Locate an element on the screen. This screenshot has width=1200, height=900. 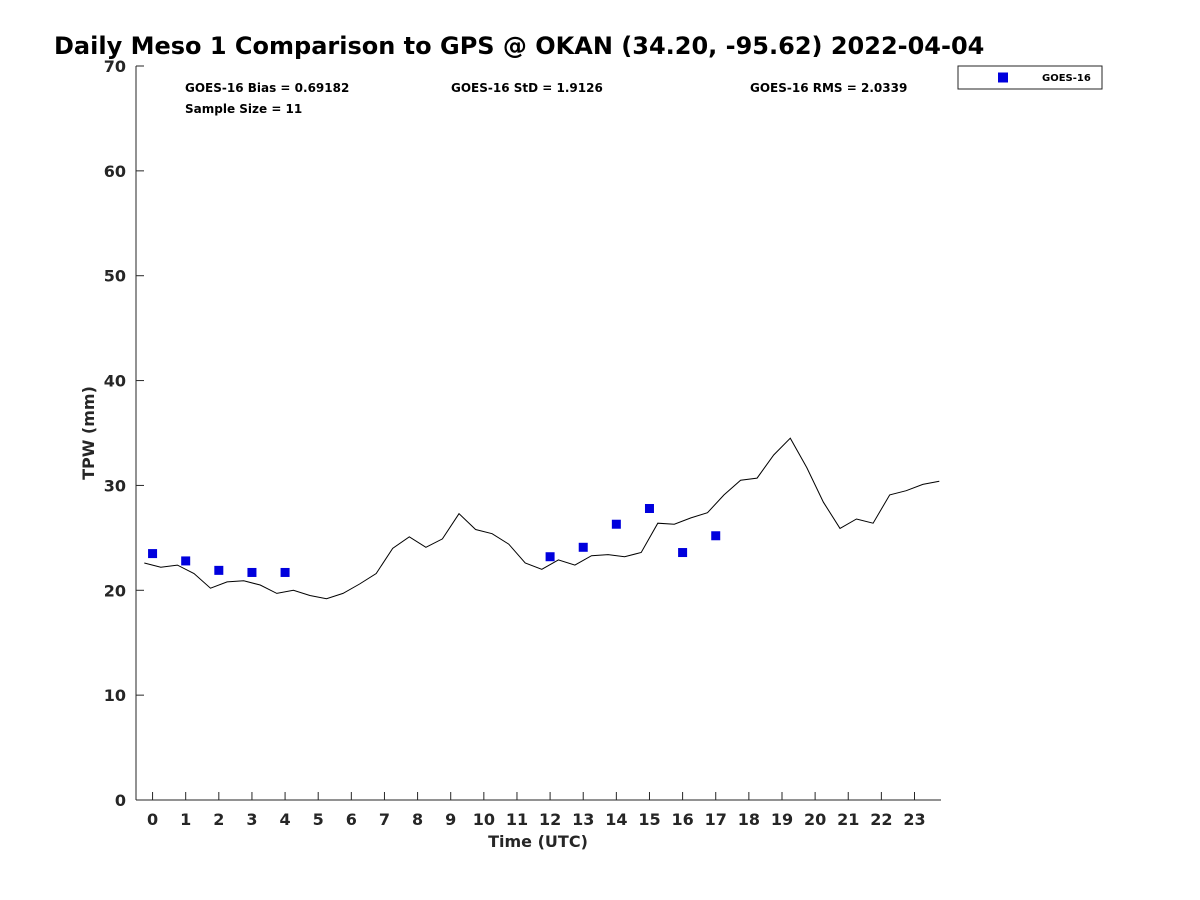
y-tick-label: 10 is located at coordinates (115, 695).